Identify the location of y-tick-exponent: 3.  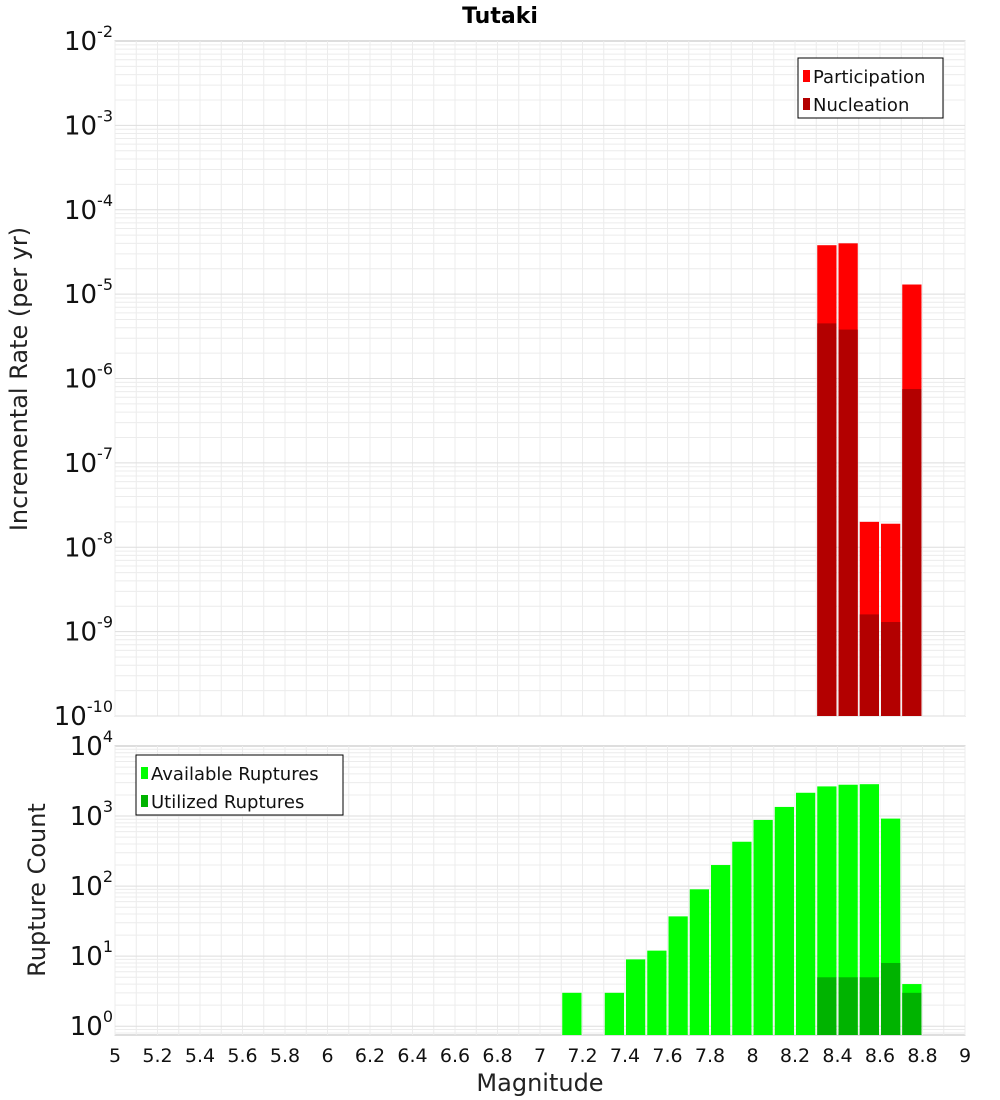
(108, 806).